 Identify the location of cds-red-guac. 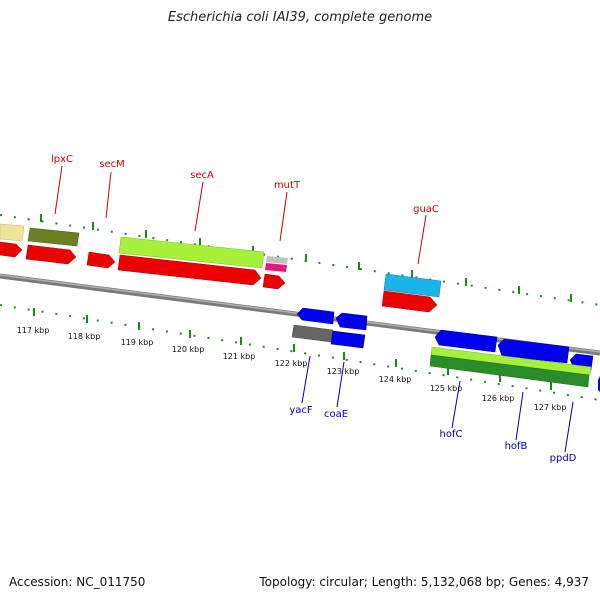
(409, 301).